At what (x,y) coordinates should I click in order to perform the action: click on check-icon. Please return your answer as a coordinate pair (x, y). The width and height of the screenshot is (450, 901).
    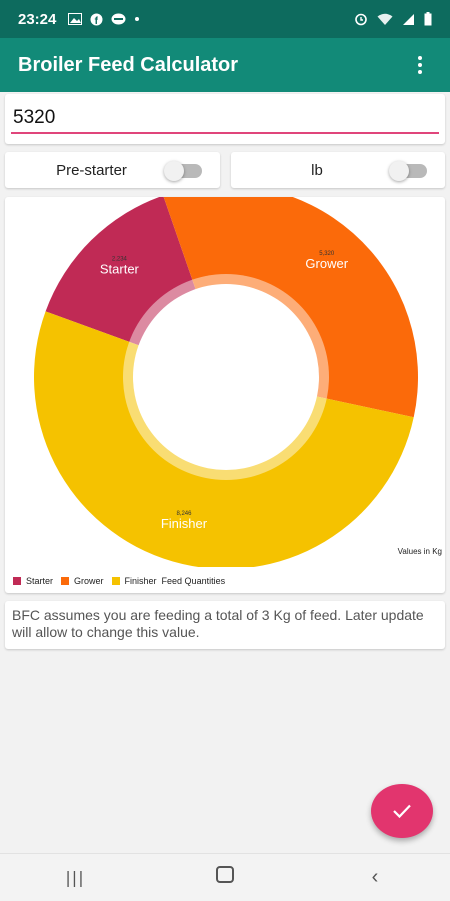
    Looking at the image, I should click on (402, 811).